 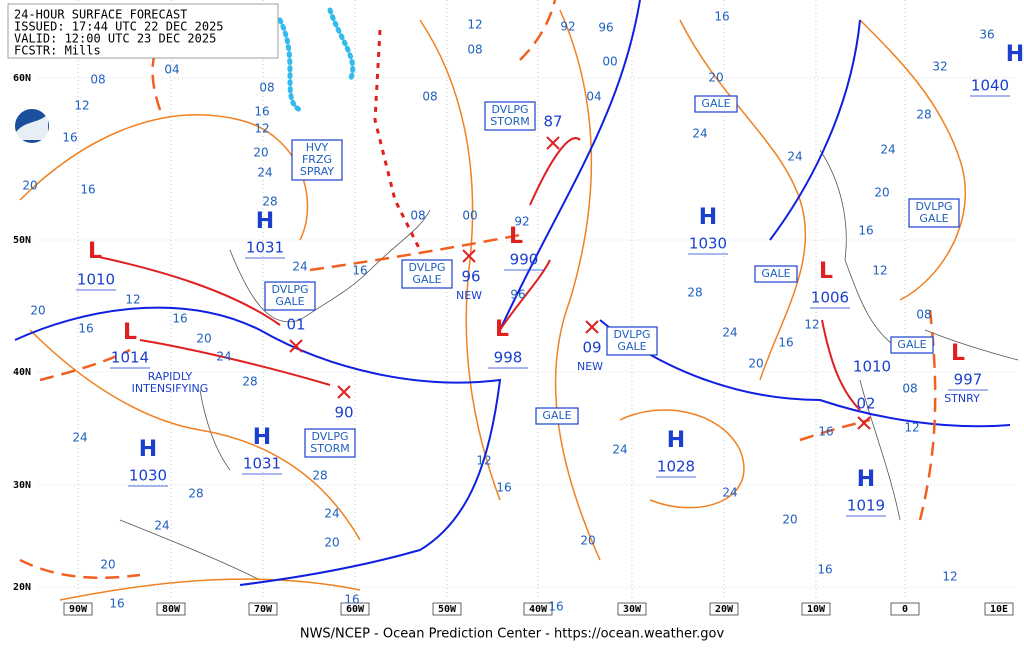 What do you see at coordinates (865, 404) in the screenshot?
I see `low-pressure: 02` at bounding box center [865, 404].